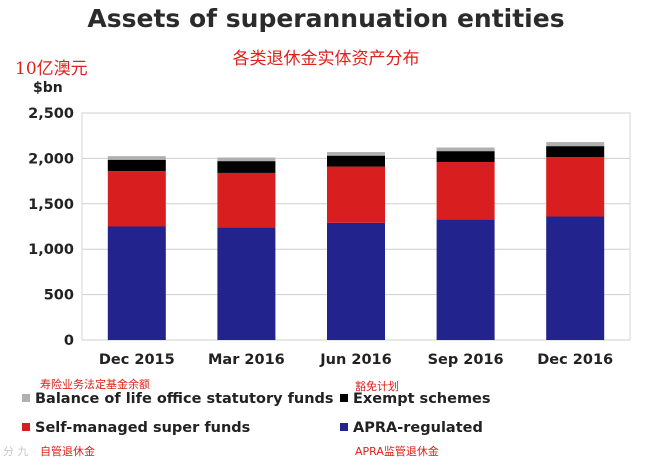 The height and width of the screenshot is (464, 652). What do you see at coordinates (466, 360) in the screenshot?
I see `x-tick-label: Sep 2016` at bounding box center [466, 360].